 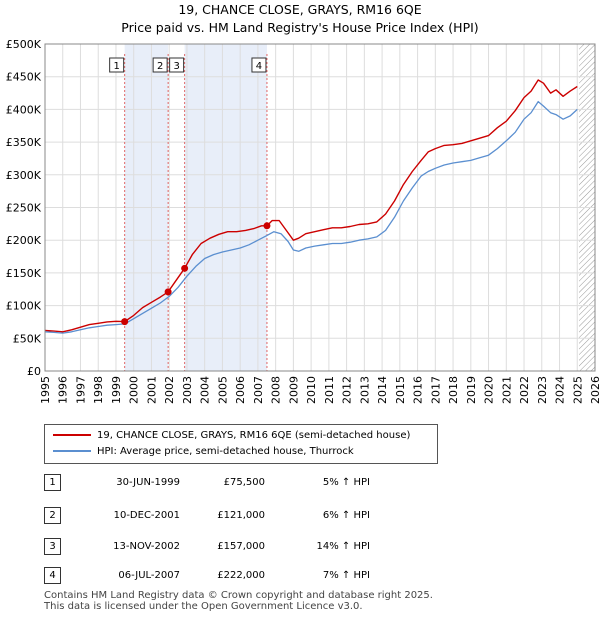 I want to click on x-tick-label: 2009, so click(x=293, y=390).